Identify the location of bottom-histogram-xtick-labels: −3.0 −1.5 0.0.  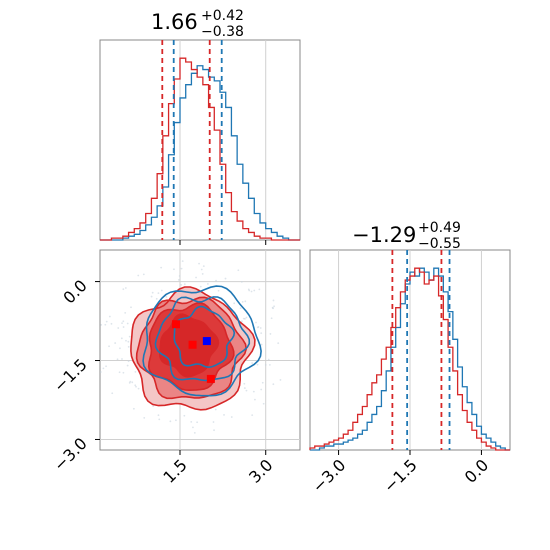
(400, 475).